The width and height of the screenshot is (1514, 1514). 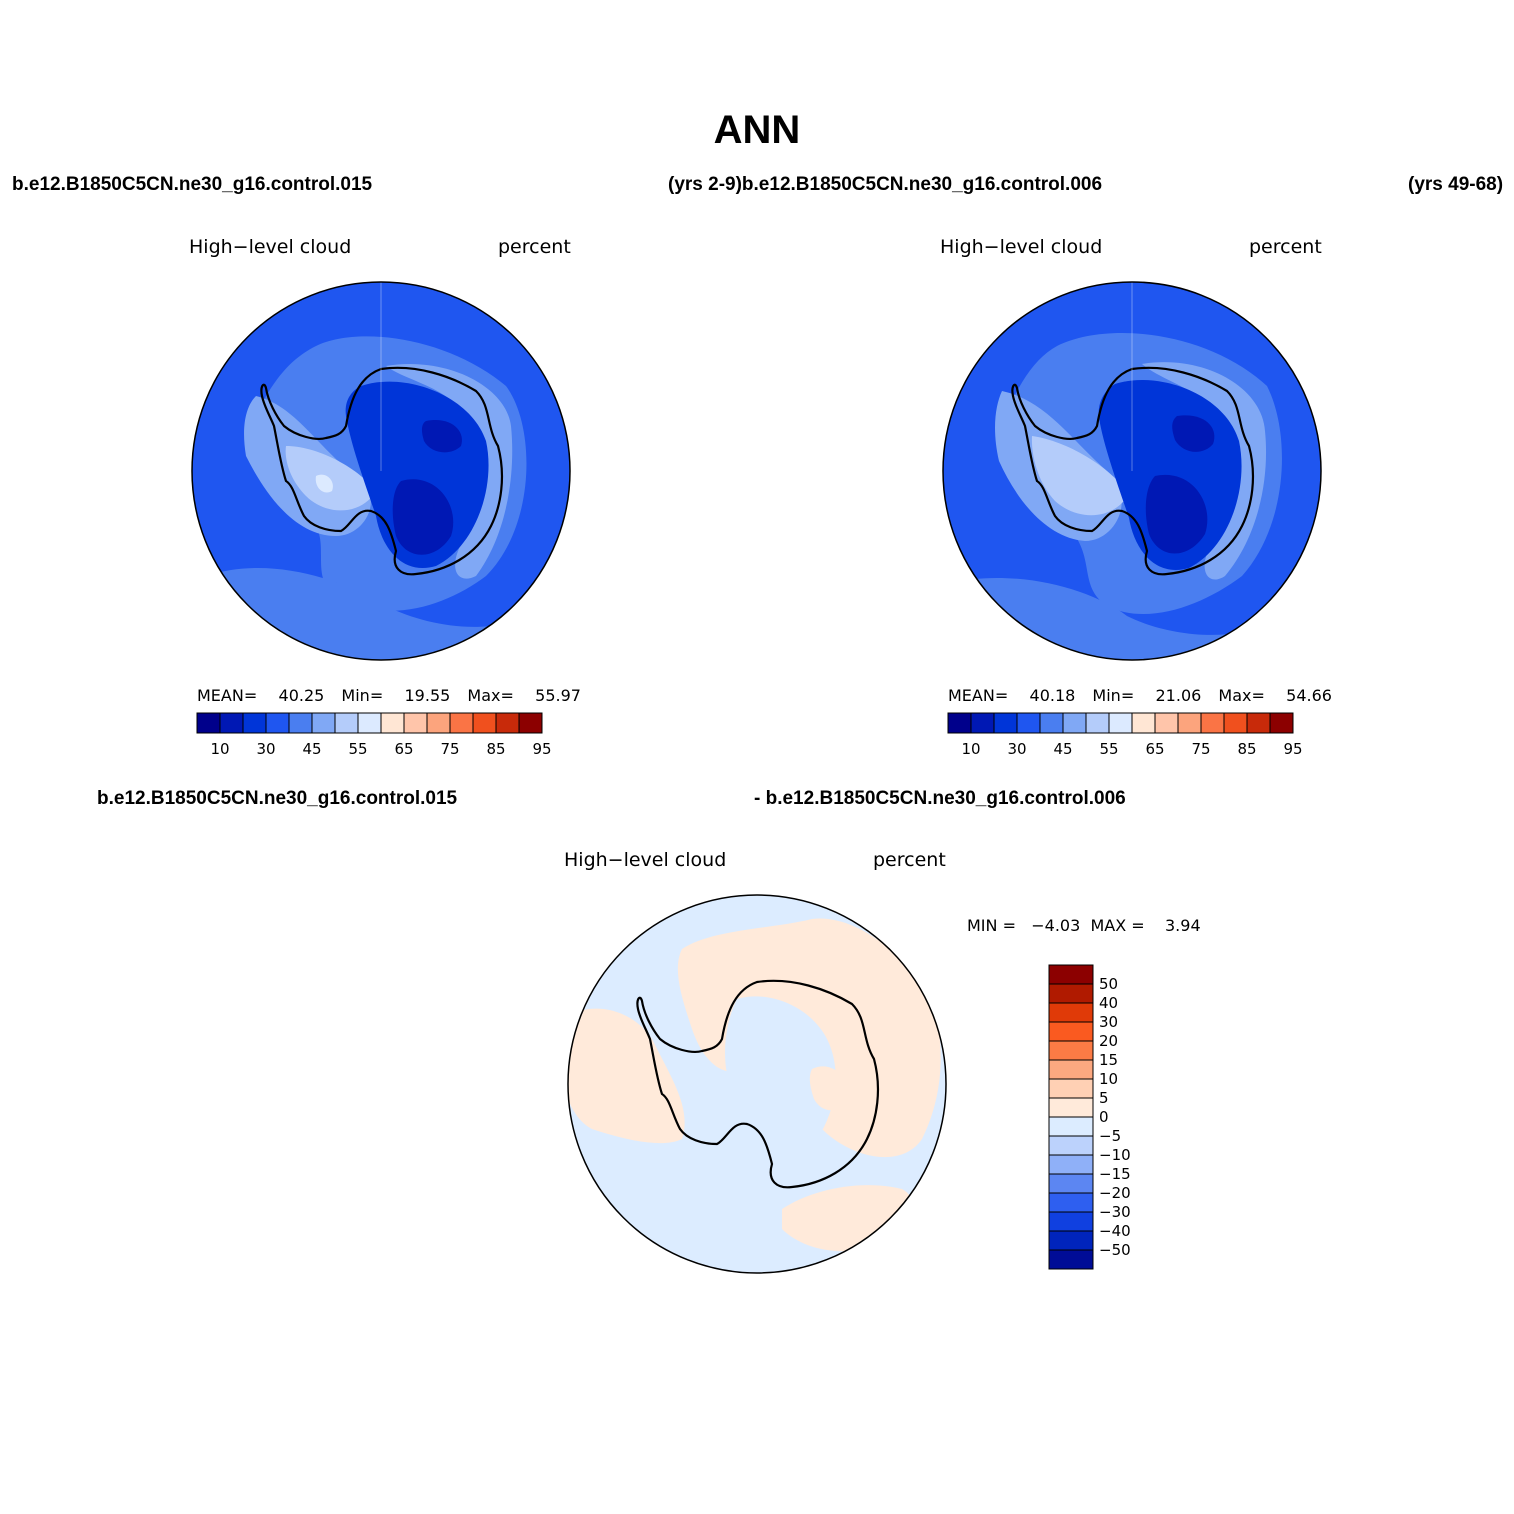 I want to click on diff-units-label: percent, so click(x=909, y=860).